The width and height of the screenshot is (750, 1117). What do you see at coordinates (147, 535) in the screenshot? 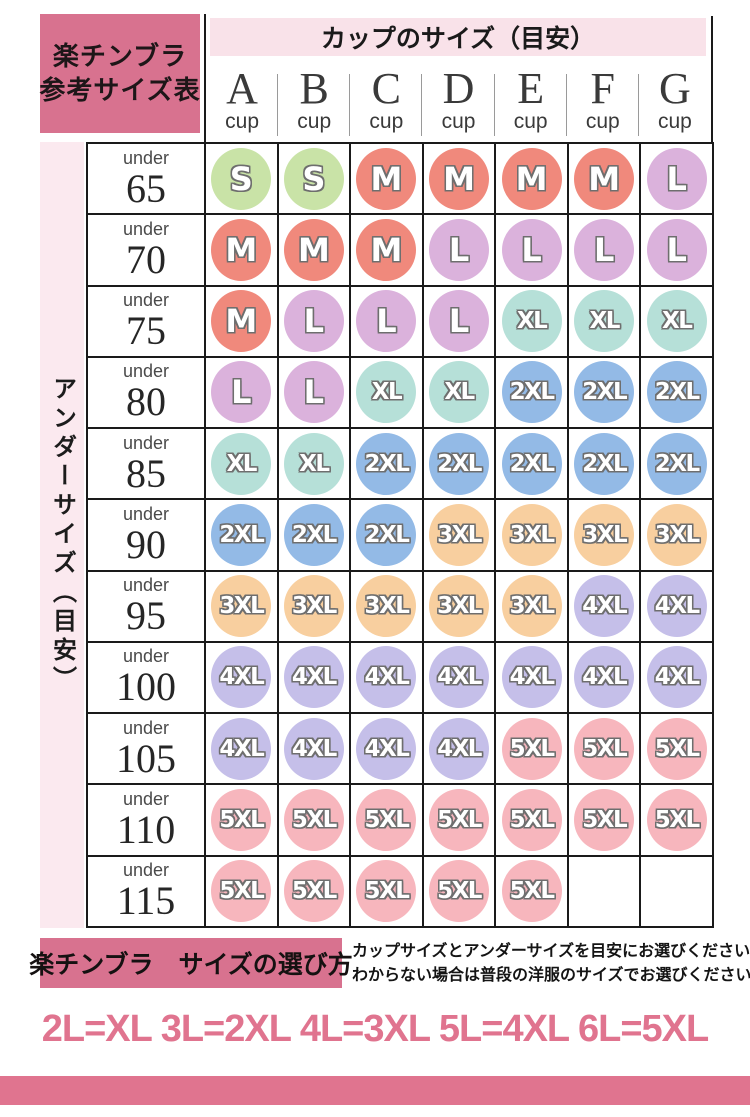
I see `row-label: under 90` at bounding box center [147, 535].